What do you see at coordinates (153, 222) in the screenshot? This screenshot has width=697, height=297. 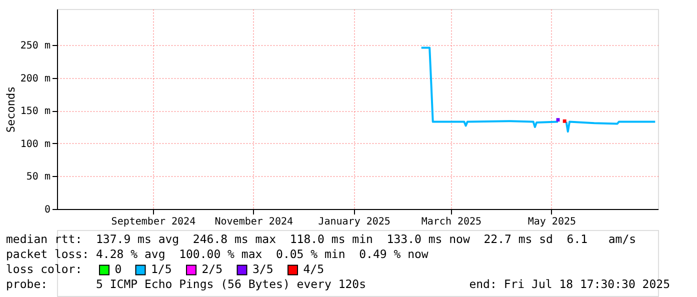 I see `x-tick-label: September 2024` at bounding box center [153, 222].